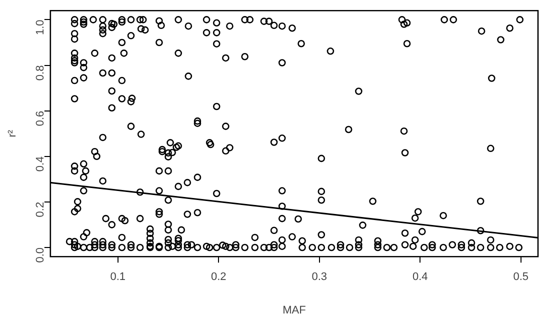 Image resolution: width=558 pixels, height=321 pixels. What do you see at coordinates (40, 118) in the screenshot?
I see `y-tick-label: 0.6` at bounding box center [40, 118].